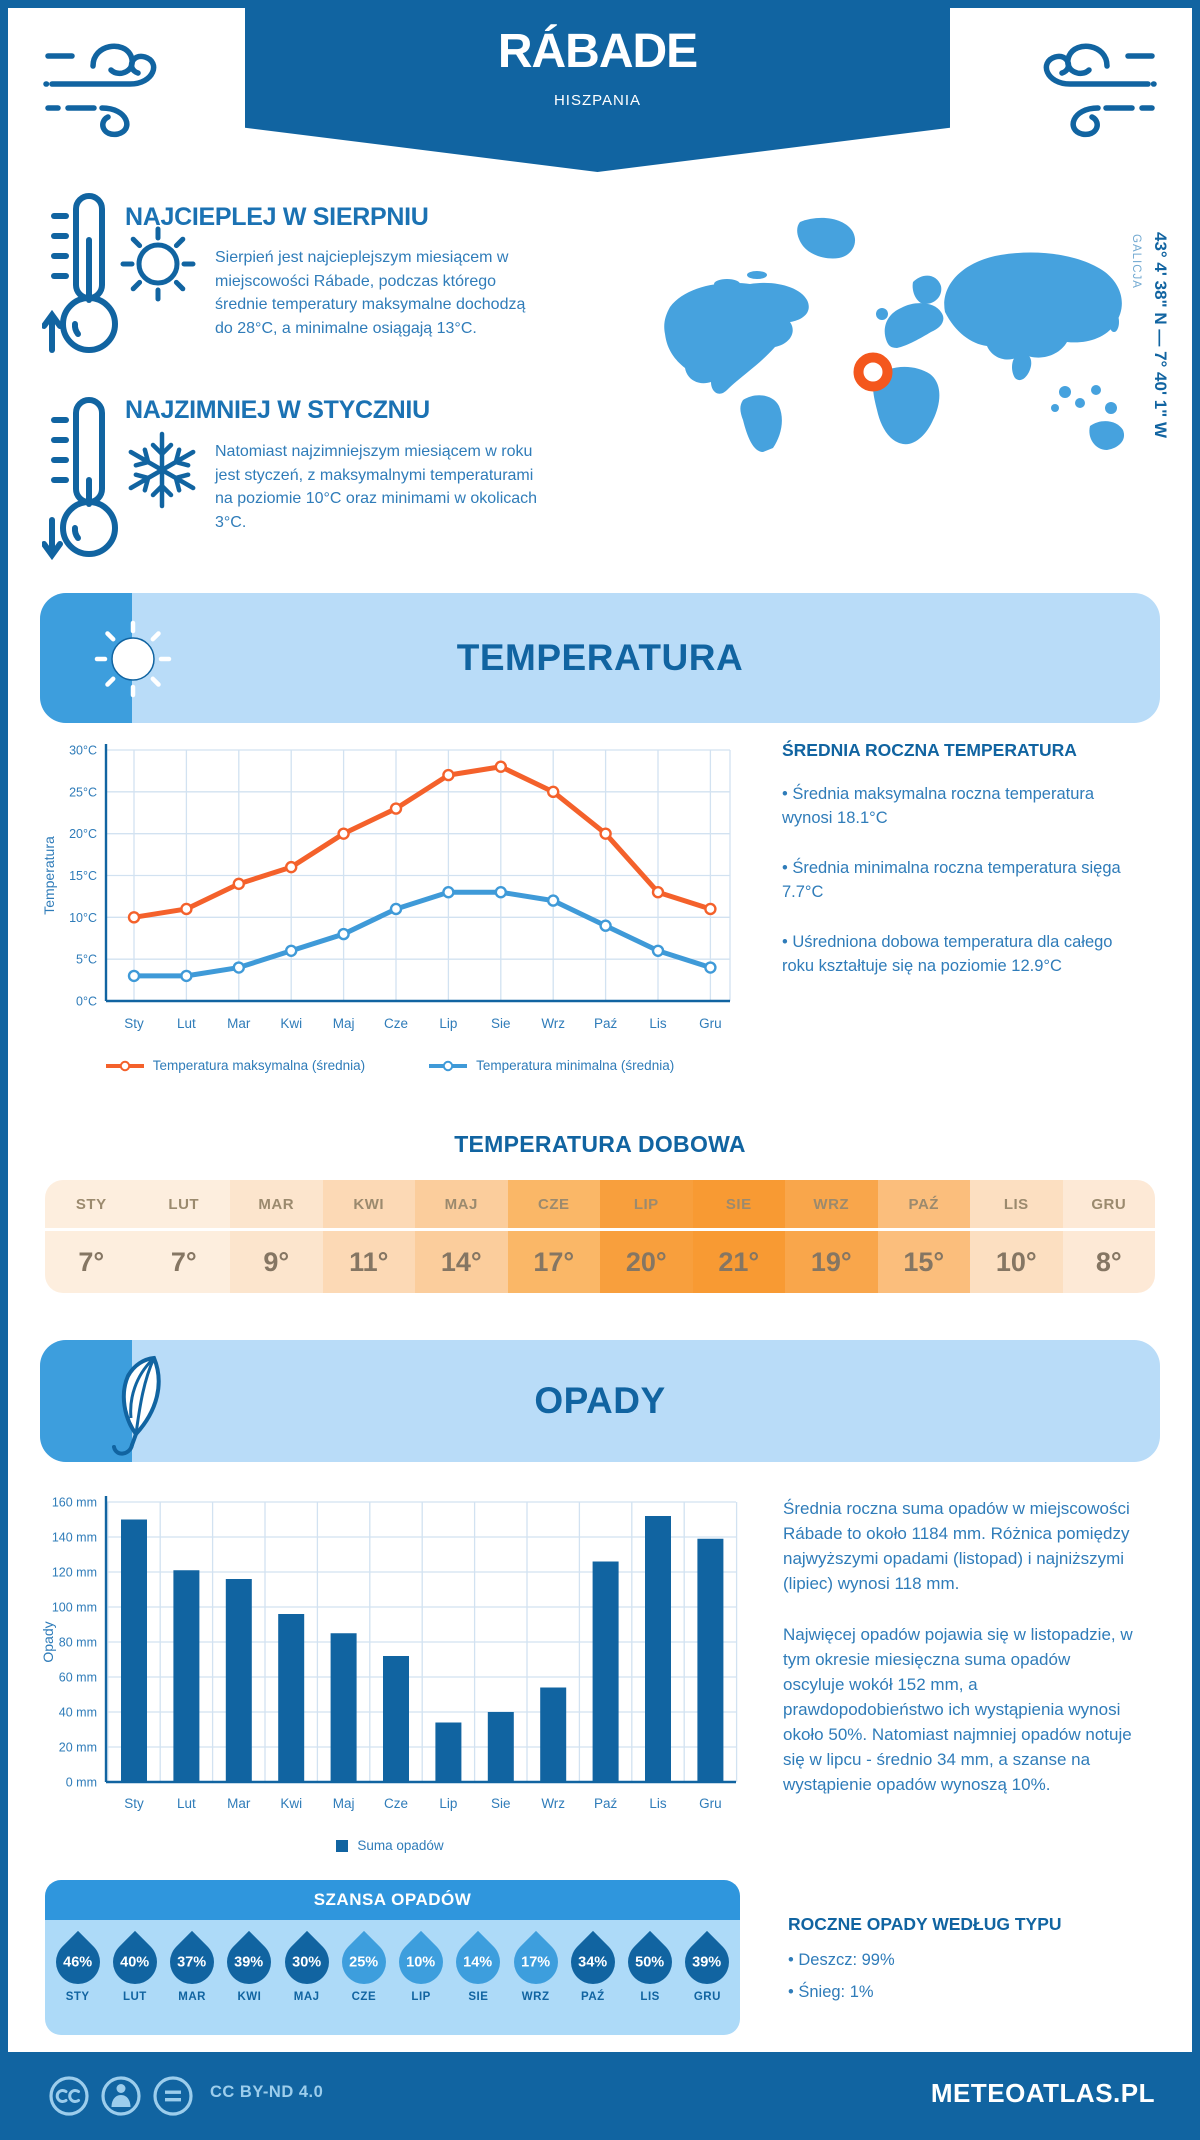 Image resolution: width=1200 pixels, height=2140 pixels. What do you see at coordinates (738, 1204) in the screenshot?
I see `daily-temp-month: SIE` at bounding box center [738, 1204].